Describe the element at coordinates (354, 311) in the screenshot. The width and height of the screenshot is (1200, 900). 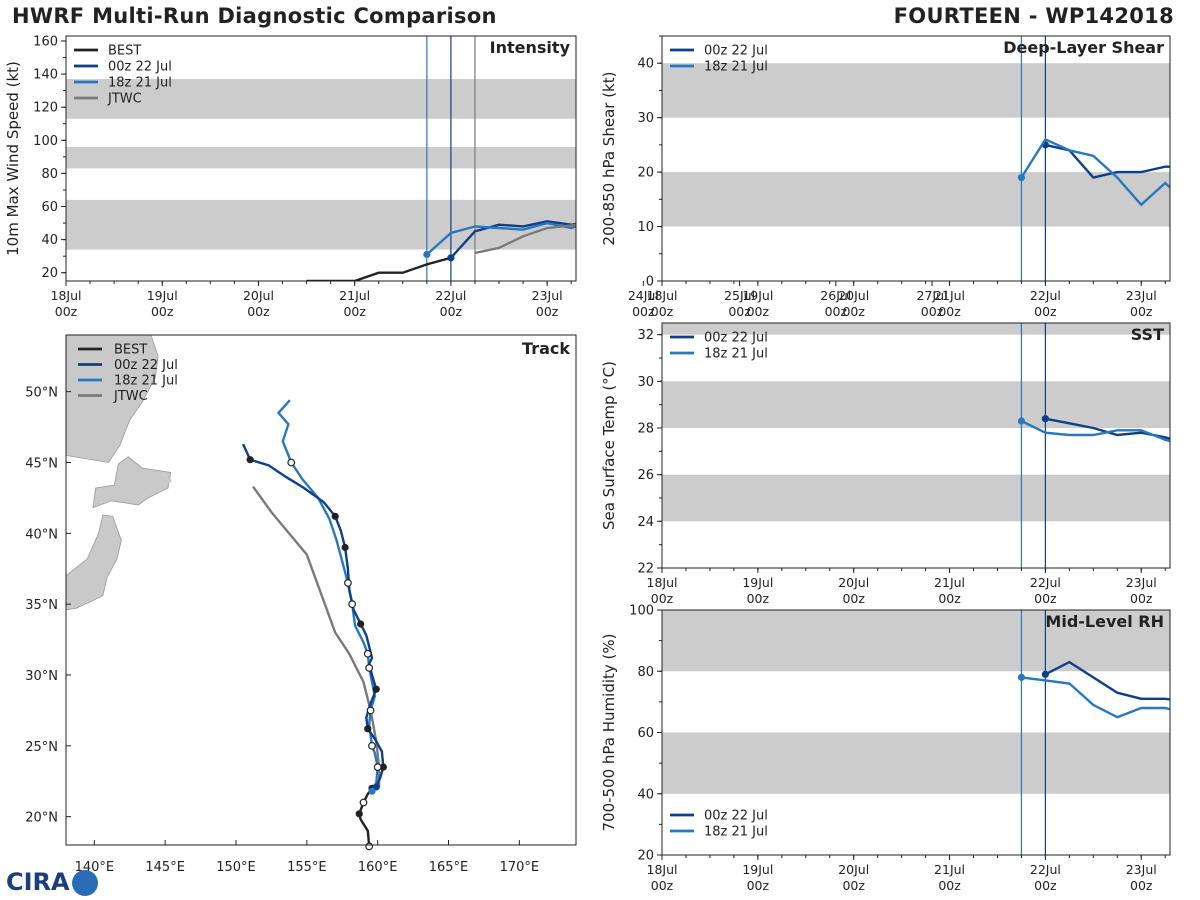
I see `intensity-xtick-sublabel-3: 00z` at that location.